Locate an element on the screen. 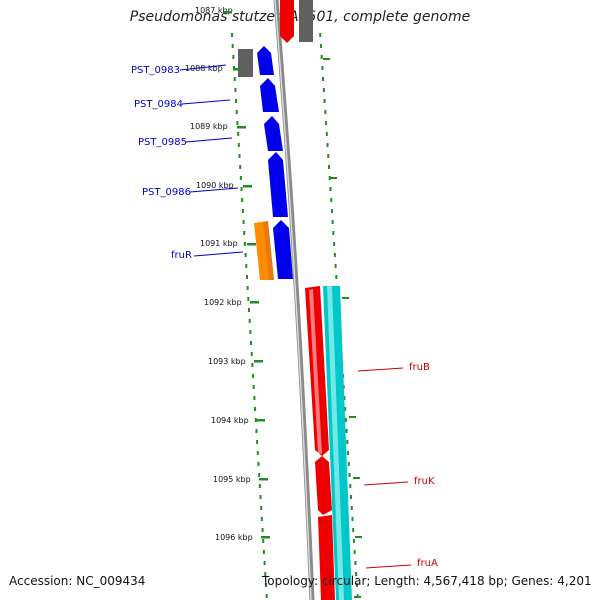 This screenshot has height=600, width=600. cds-fru-highlight is located at coordinates (315, 371).